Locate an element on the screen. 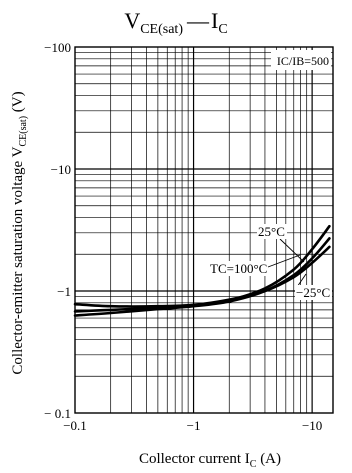 The image size is (352, 473). y-tick-label: −1 is located at coordinates (64, 291).